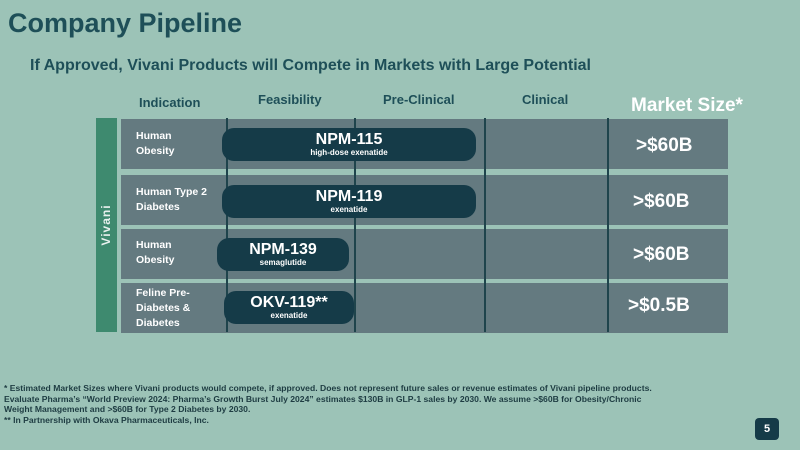 The height and width of the screenshot is (450, 800). Describe the element at coordinates (289, 302) in the screenshot. I see `product-name: OKV-119**` at that location.